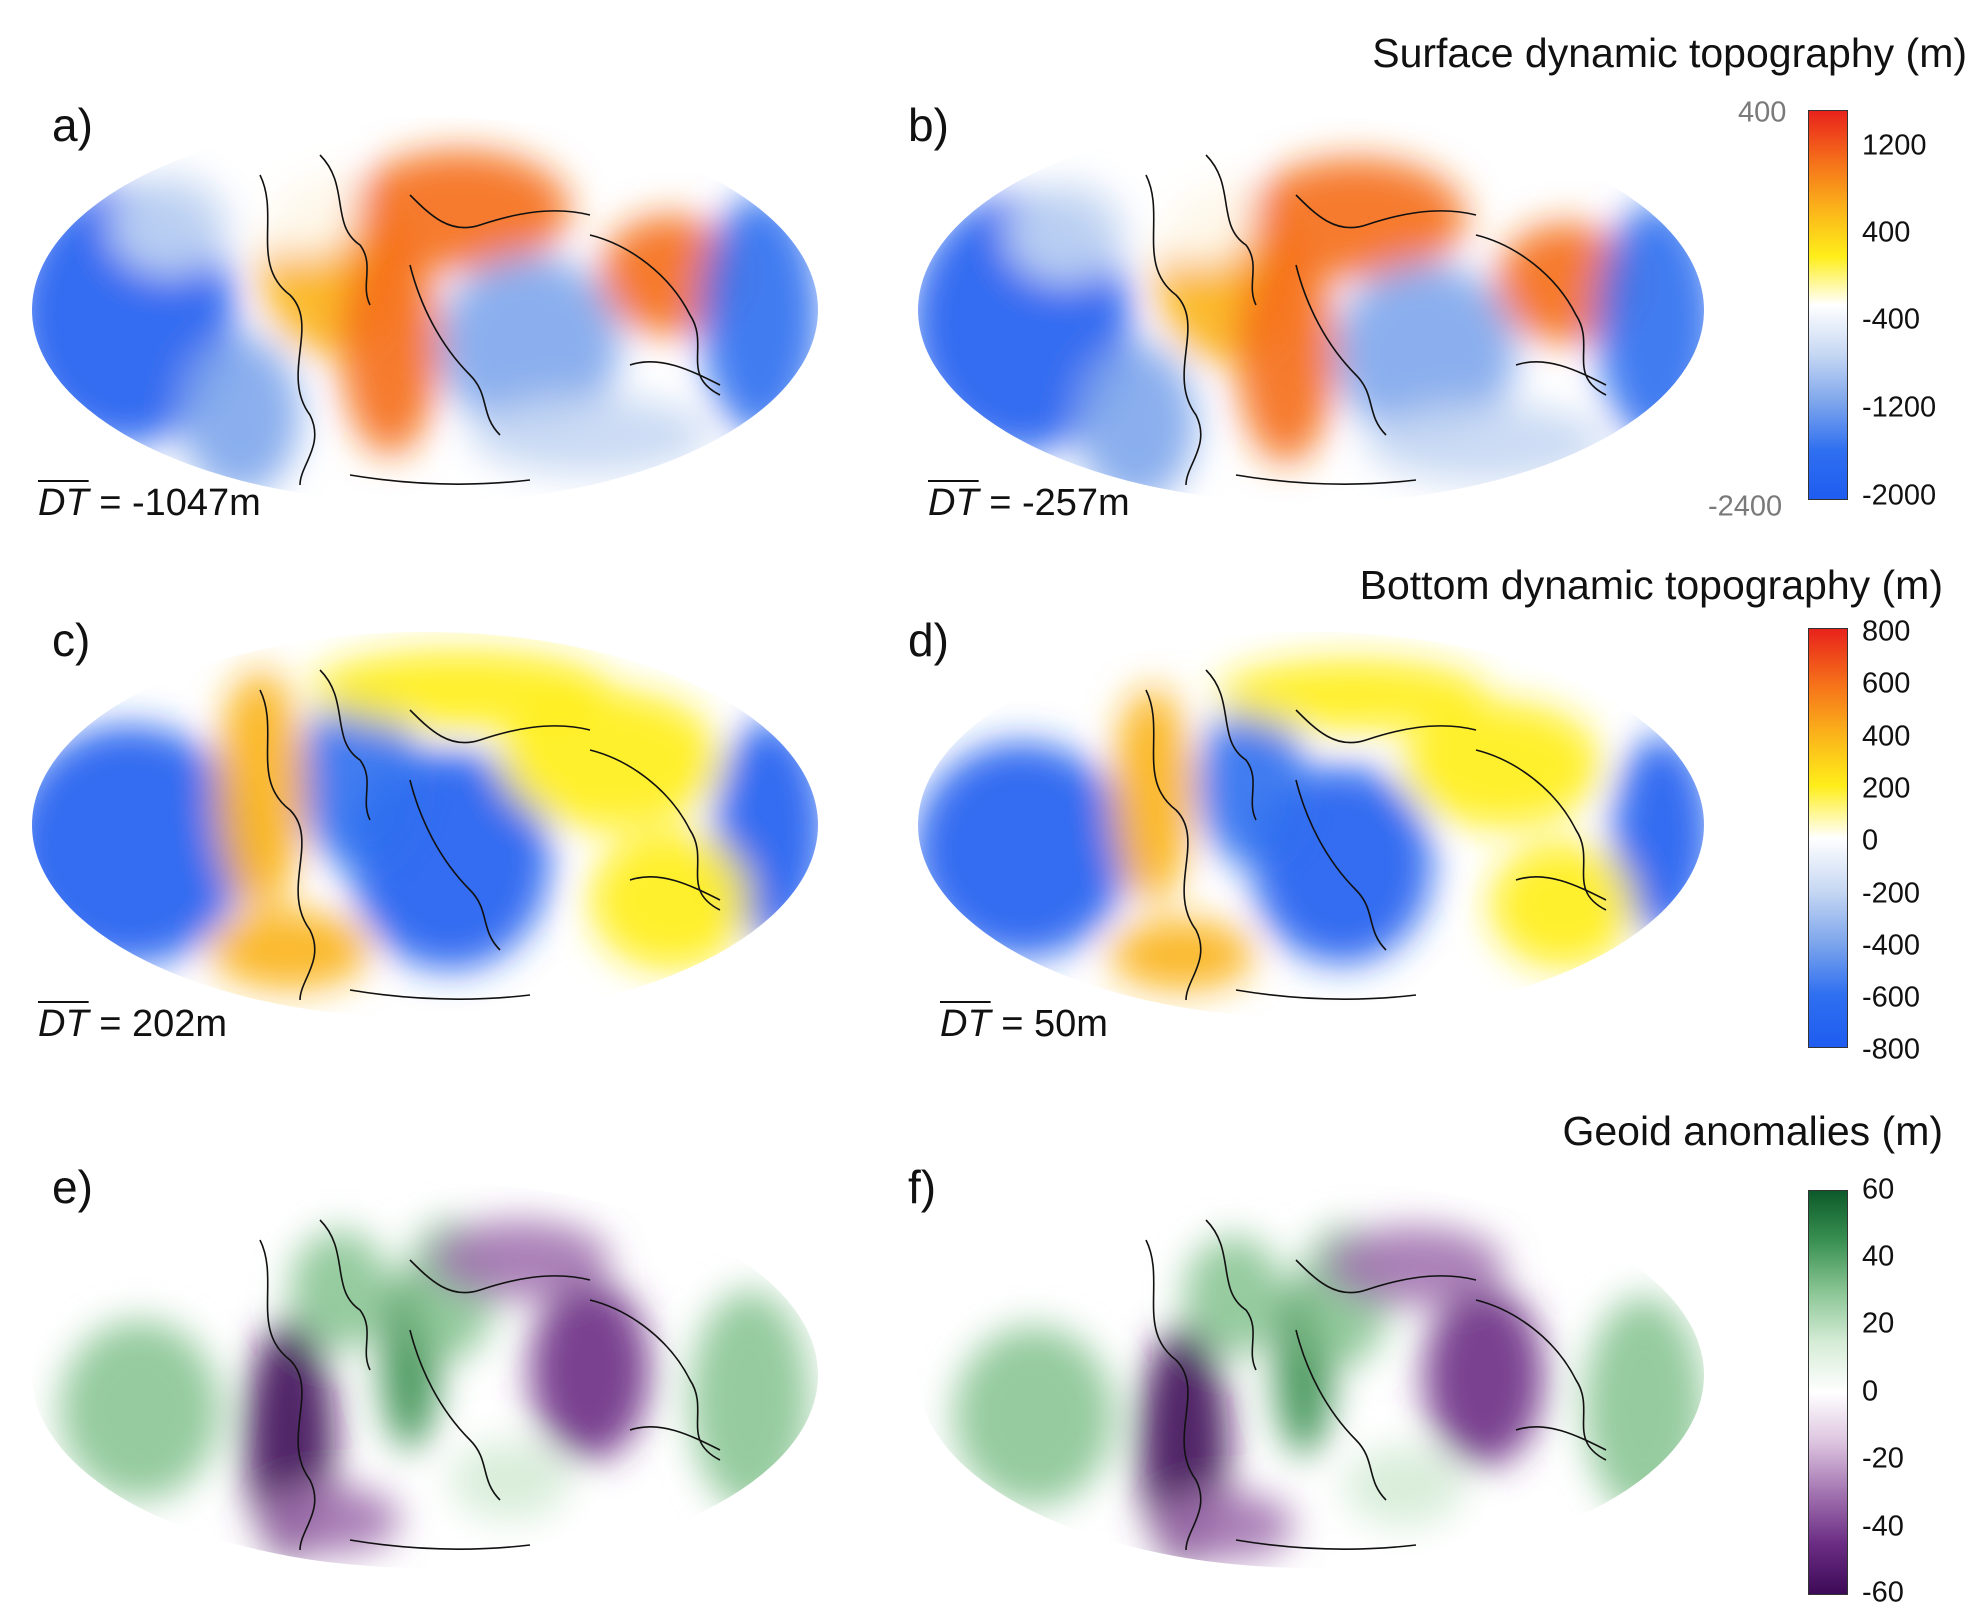  What do you see at coordinates (1311, 825) in the screenshot?
I see `map-panel-d` at bounding box center [1311, 825].